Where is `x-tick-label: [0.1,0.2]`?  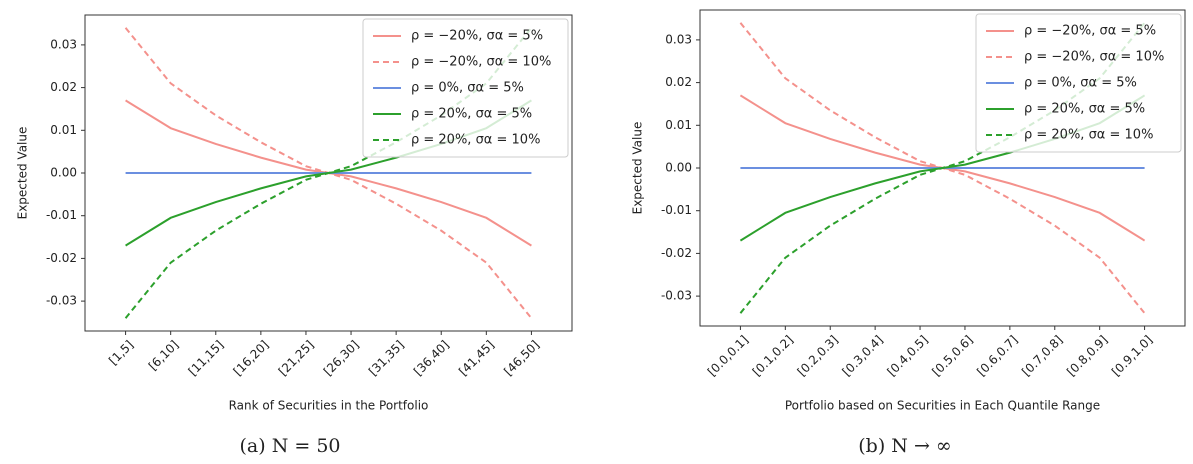 x-tick-label: [0.1,0.2] is located at coordinates (773, 356).